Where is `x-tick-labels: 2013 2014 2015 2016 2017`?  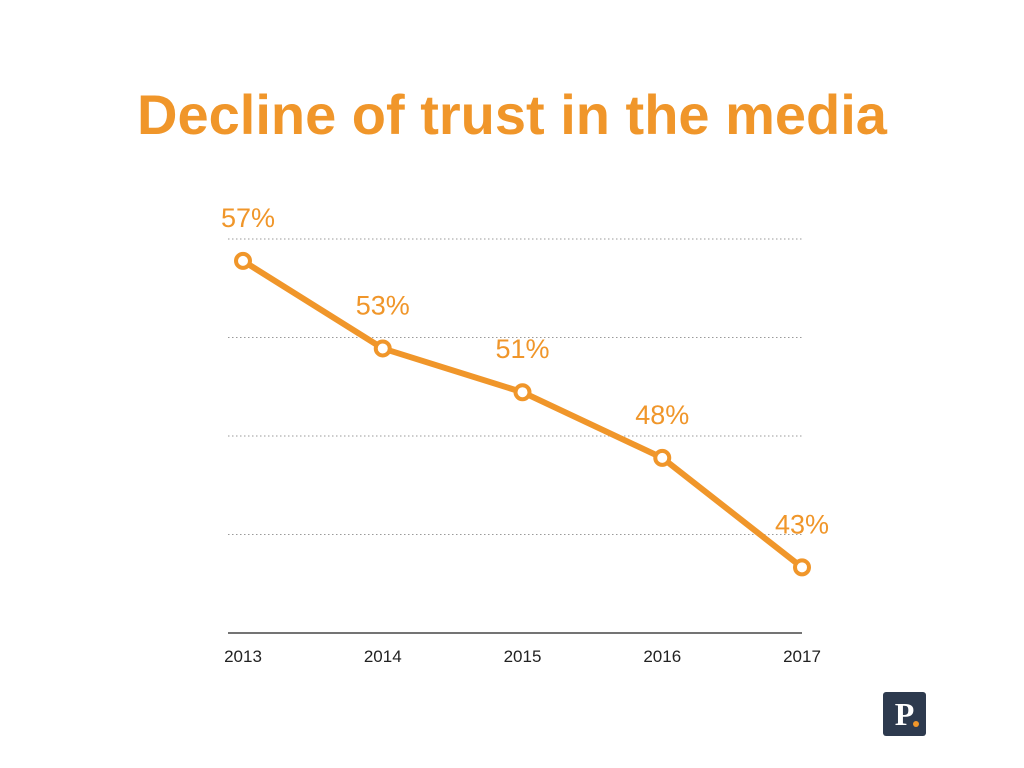
x-tick-labels: 2013 2014 2015 2016 2017 is located at coordinates (522, 656).